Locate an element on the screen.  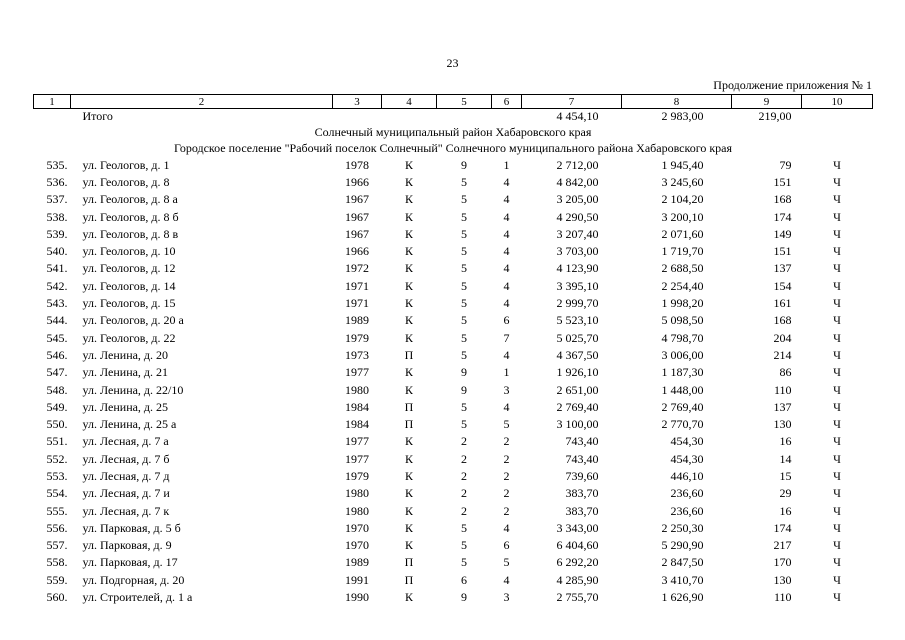
cell-col2: ул. Ленина, д. 22/10 is located at coordinates (133, 389).